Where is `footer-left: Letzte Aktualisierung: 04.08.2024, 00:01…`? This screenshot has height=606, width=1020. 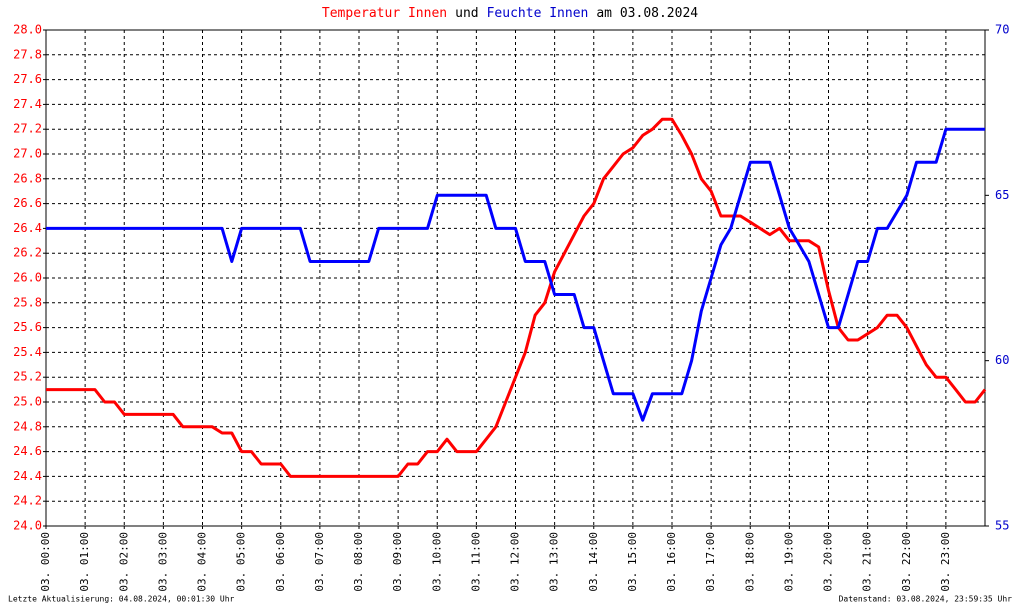 footer-left: Letzte Aktualisierung: 04.08.2024, 00:01… is located at coordinates (121, 599).